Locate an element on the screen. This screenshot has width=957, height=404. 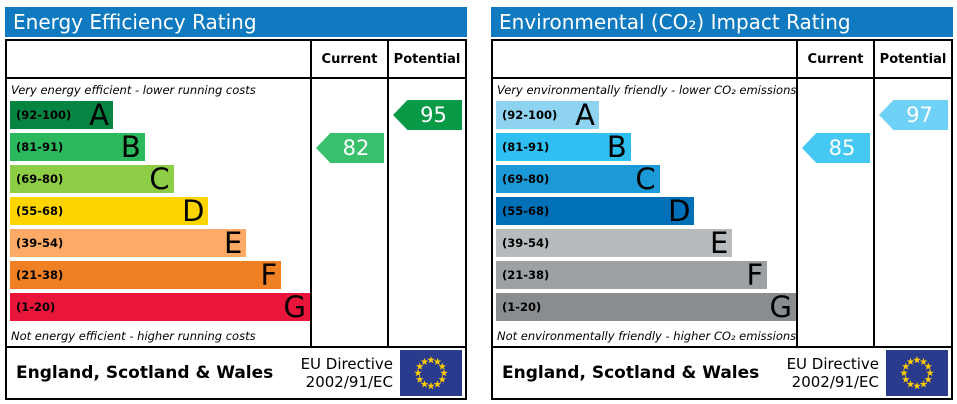
current-rating-arrow: 85 is located at coordinates (836, 148).